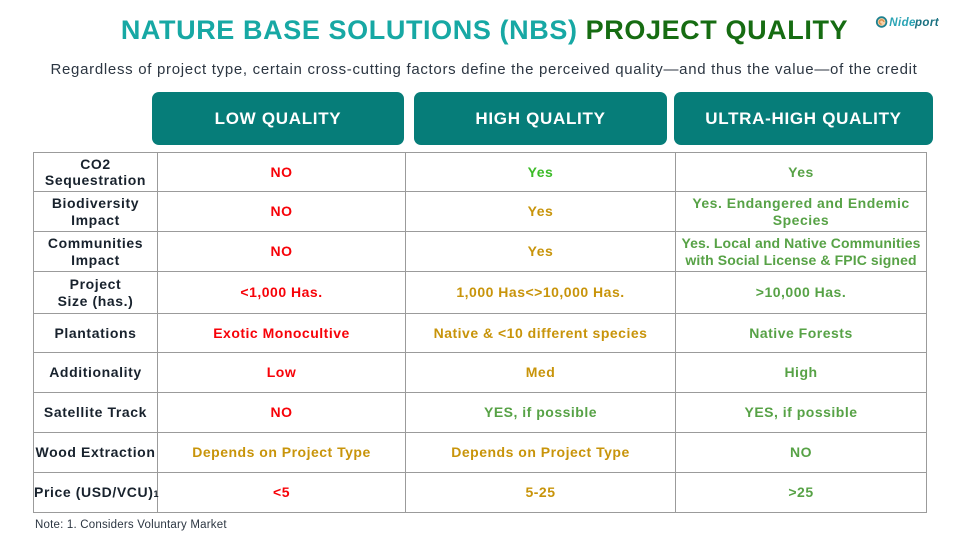 This screenshot has width=960, height=540. Describe the element at coordinates (902, 23) in the screenshot. I see `svg-text: Nide` at that location.